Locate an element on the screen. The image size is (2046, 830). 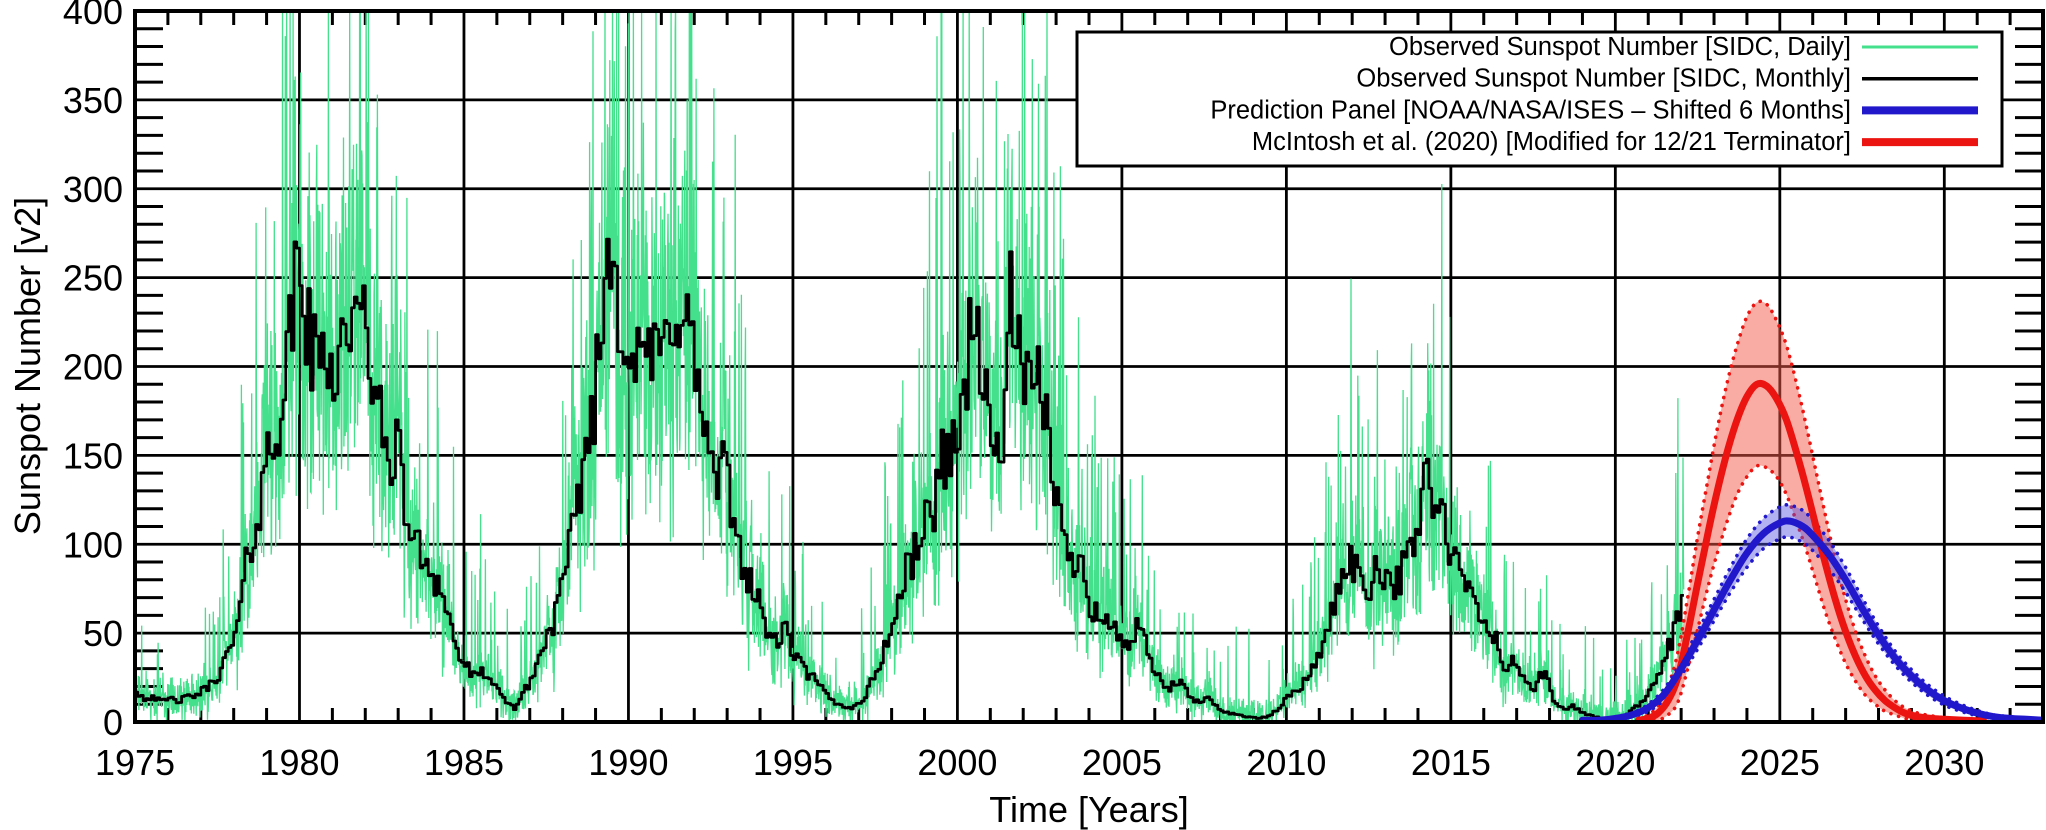
x-tick-label: 1995 is located at coordinates (793, 762).